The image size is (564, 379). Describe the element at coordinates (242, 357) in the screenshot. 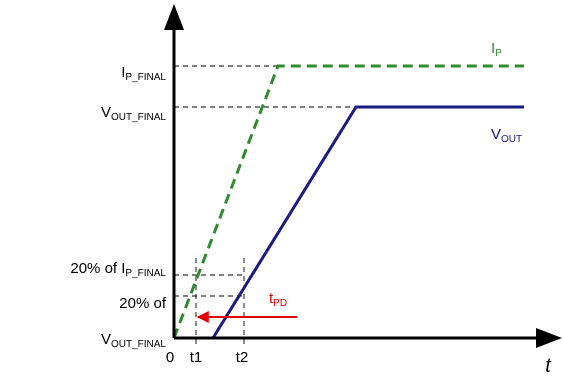

I see `t2-label: t2` at that location.